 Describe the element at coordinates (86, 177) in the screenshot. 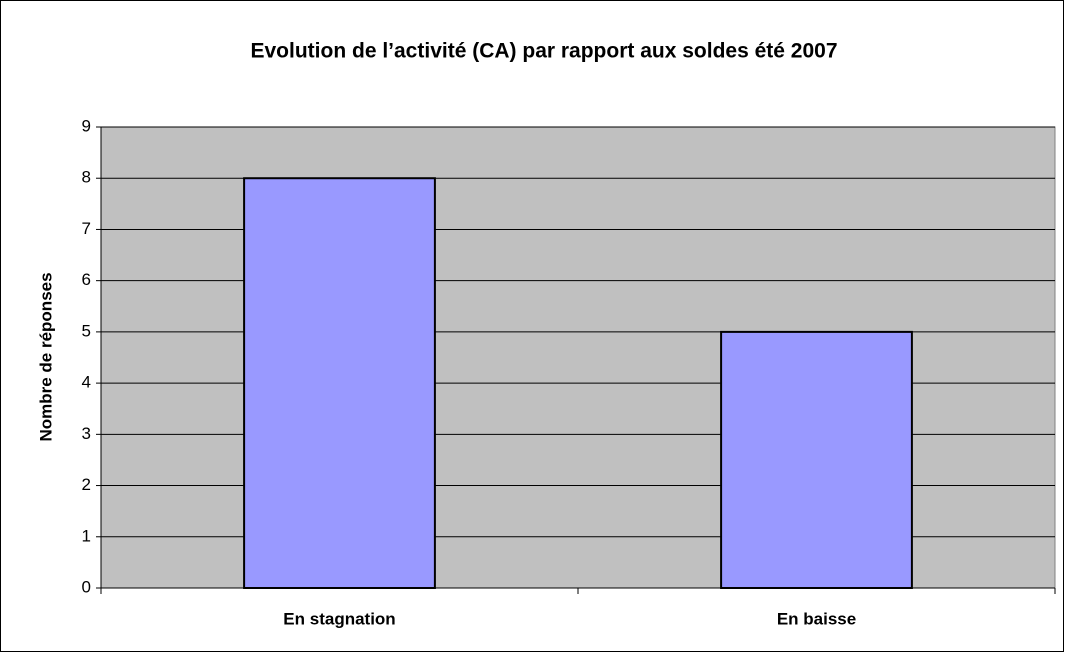

I see `y-tick-label: 8` at that location.